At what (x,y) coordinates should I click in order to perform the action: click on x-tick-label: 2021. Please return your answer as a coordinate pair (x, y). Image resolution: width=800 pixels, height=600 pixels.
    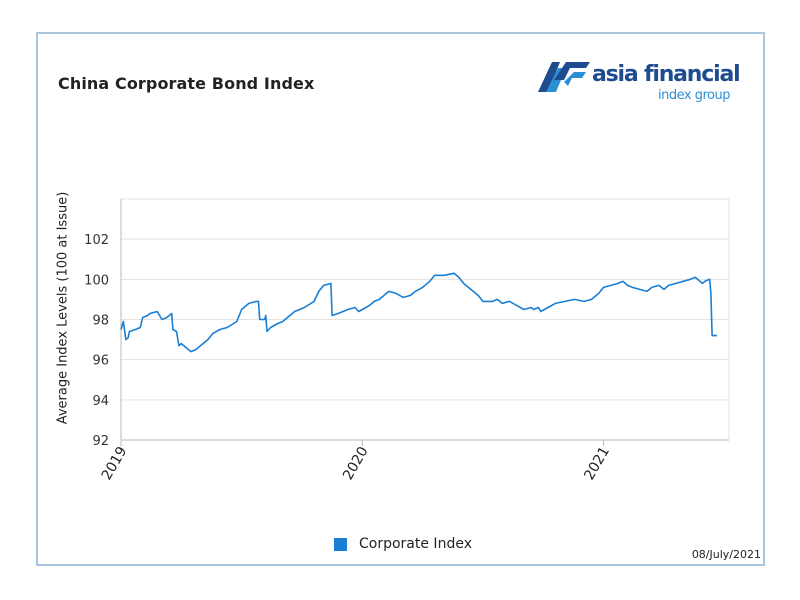
    Looking at the image, I should click on (597, 463).